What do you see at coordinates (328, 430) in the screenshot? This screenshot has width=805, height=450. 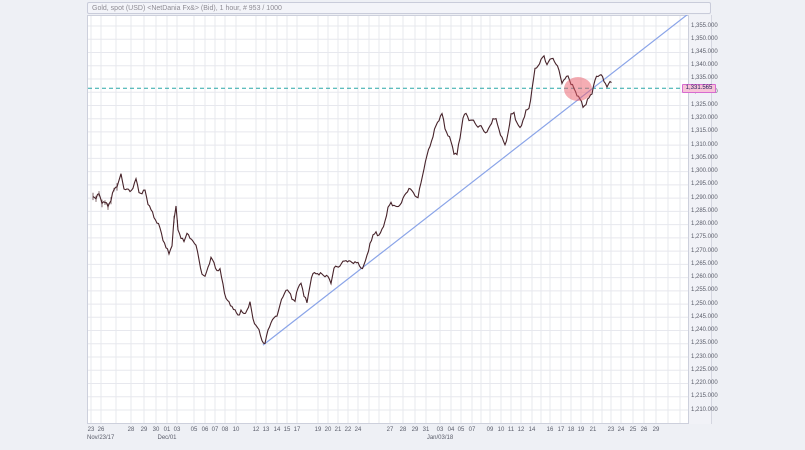 I see `time-tick-label: 20` at bounding box center [328, 430].